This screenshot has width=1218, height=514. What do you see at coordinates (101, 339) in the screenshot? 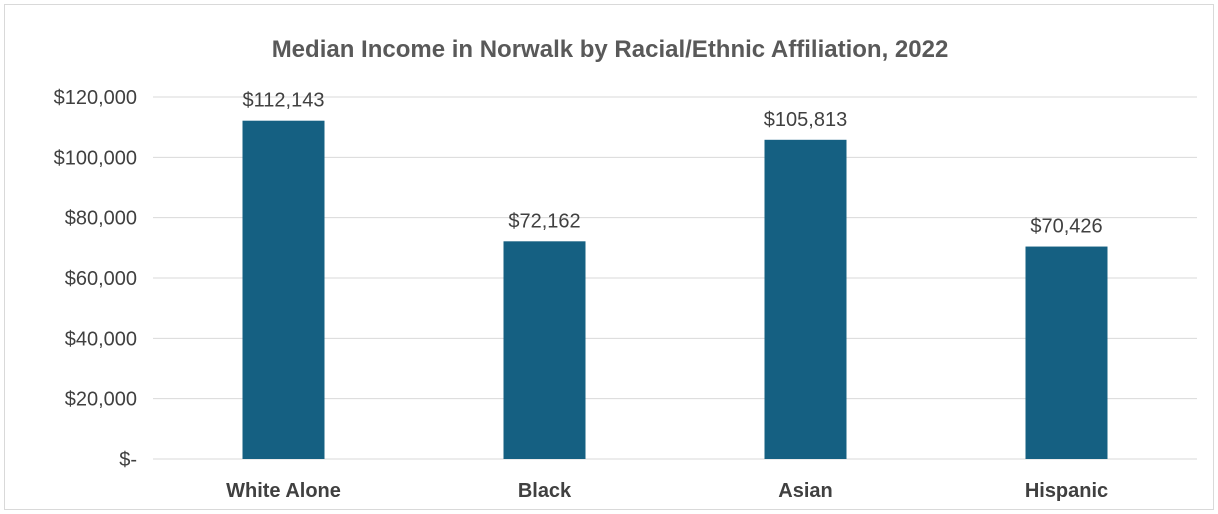
I see `y-tick-label: $40,000` at bounding box center [101, 339].